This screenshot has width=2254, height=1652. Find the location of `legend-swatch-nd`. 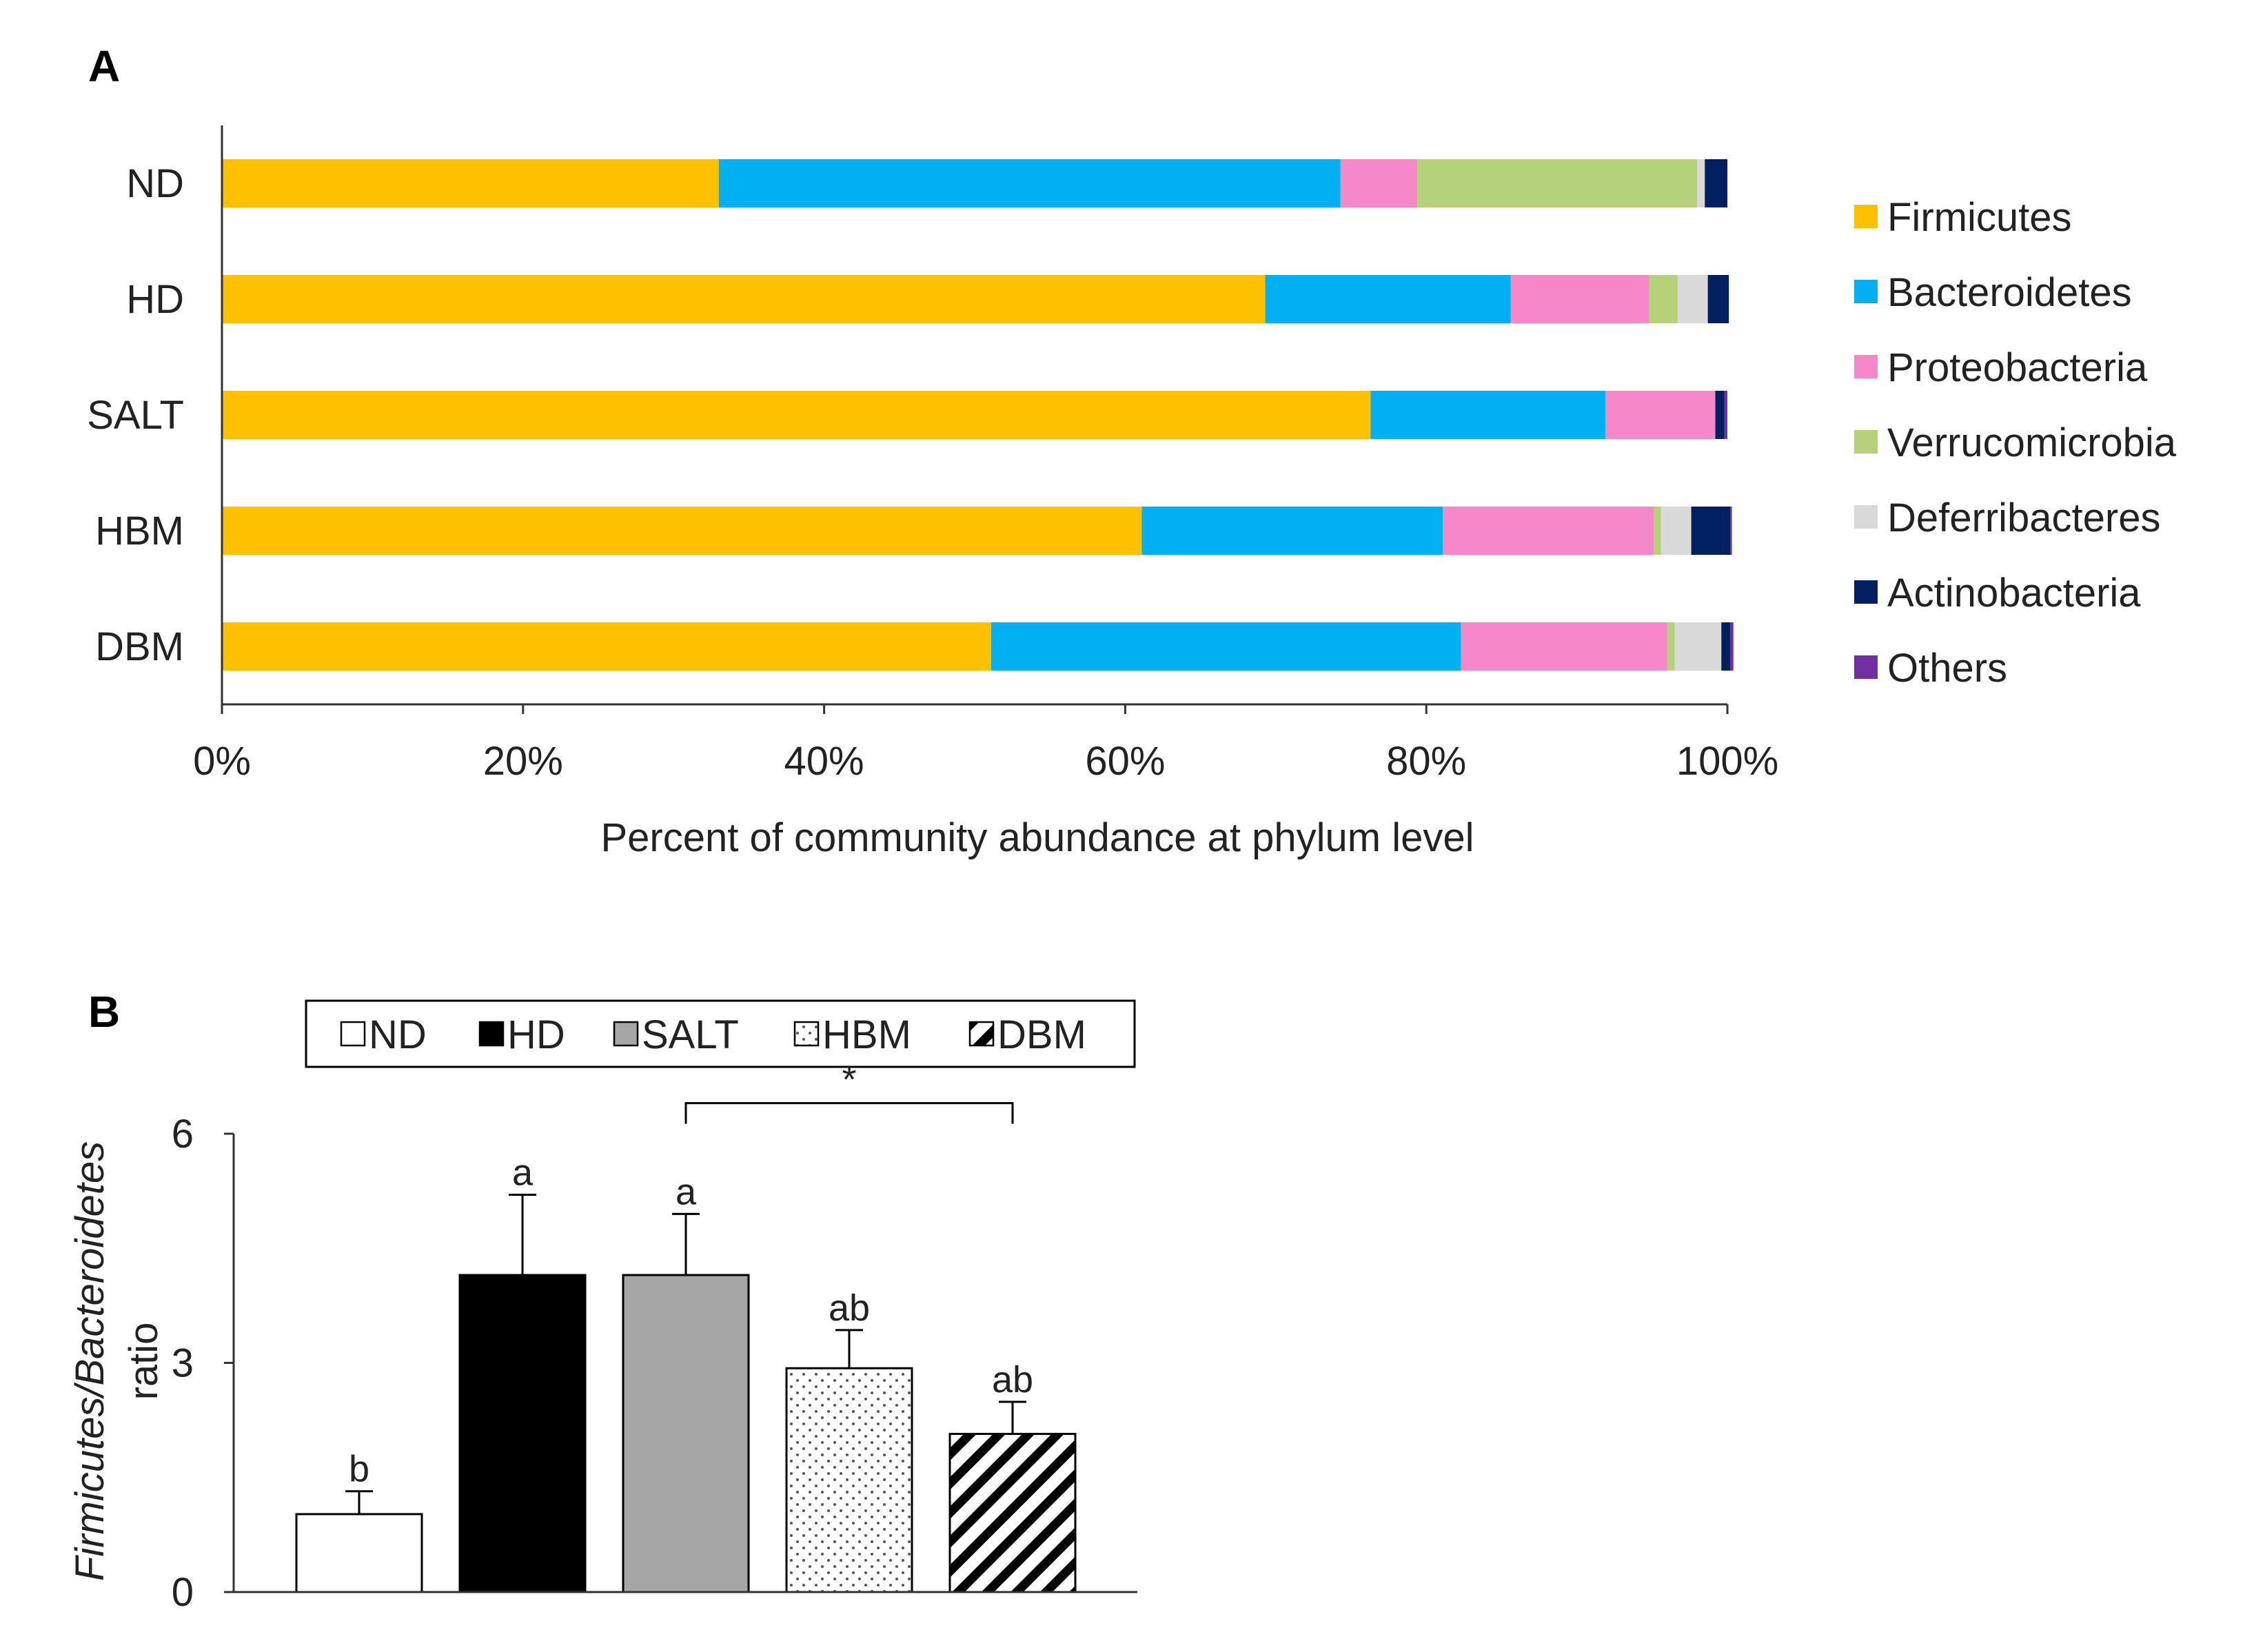

legend-swatch-nd is located at coordinates (353, 1034).